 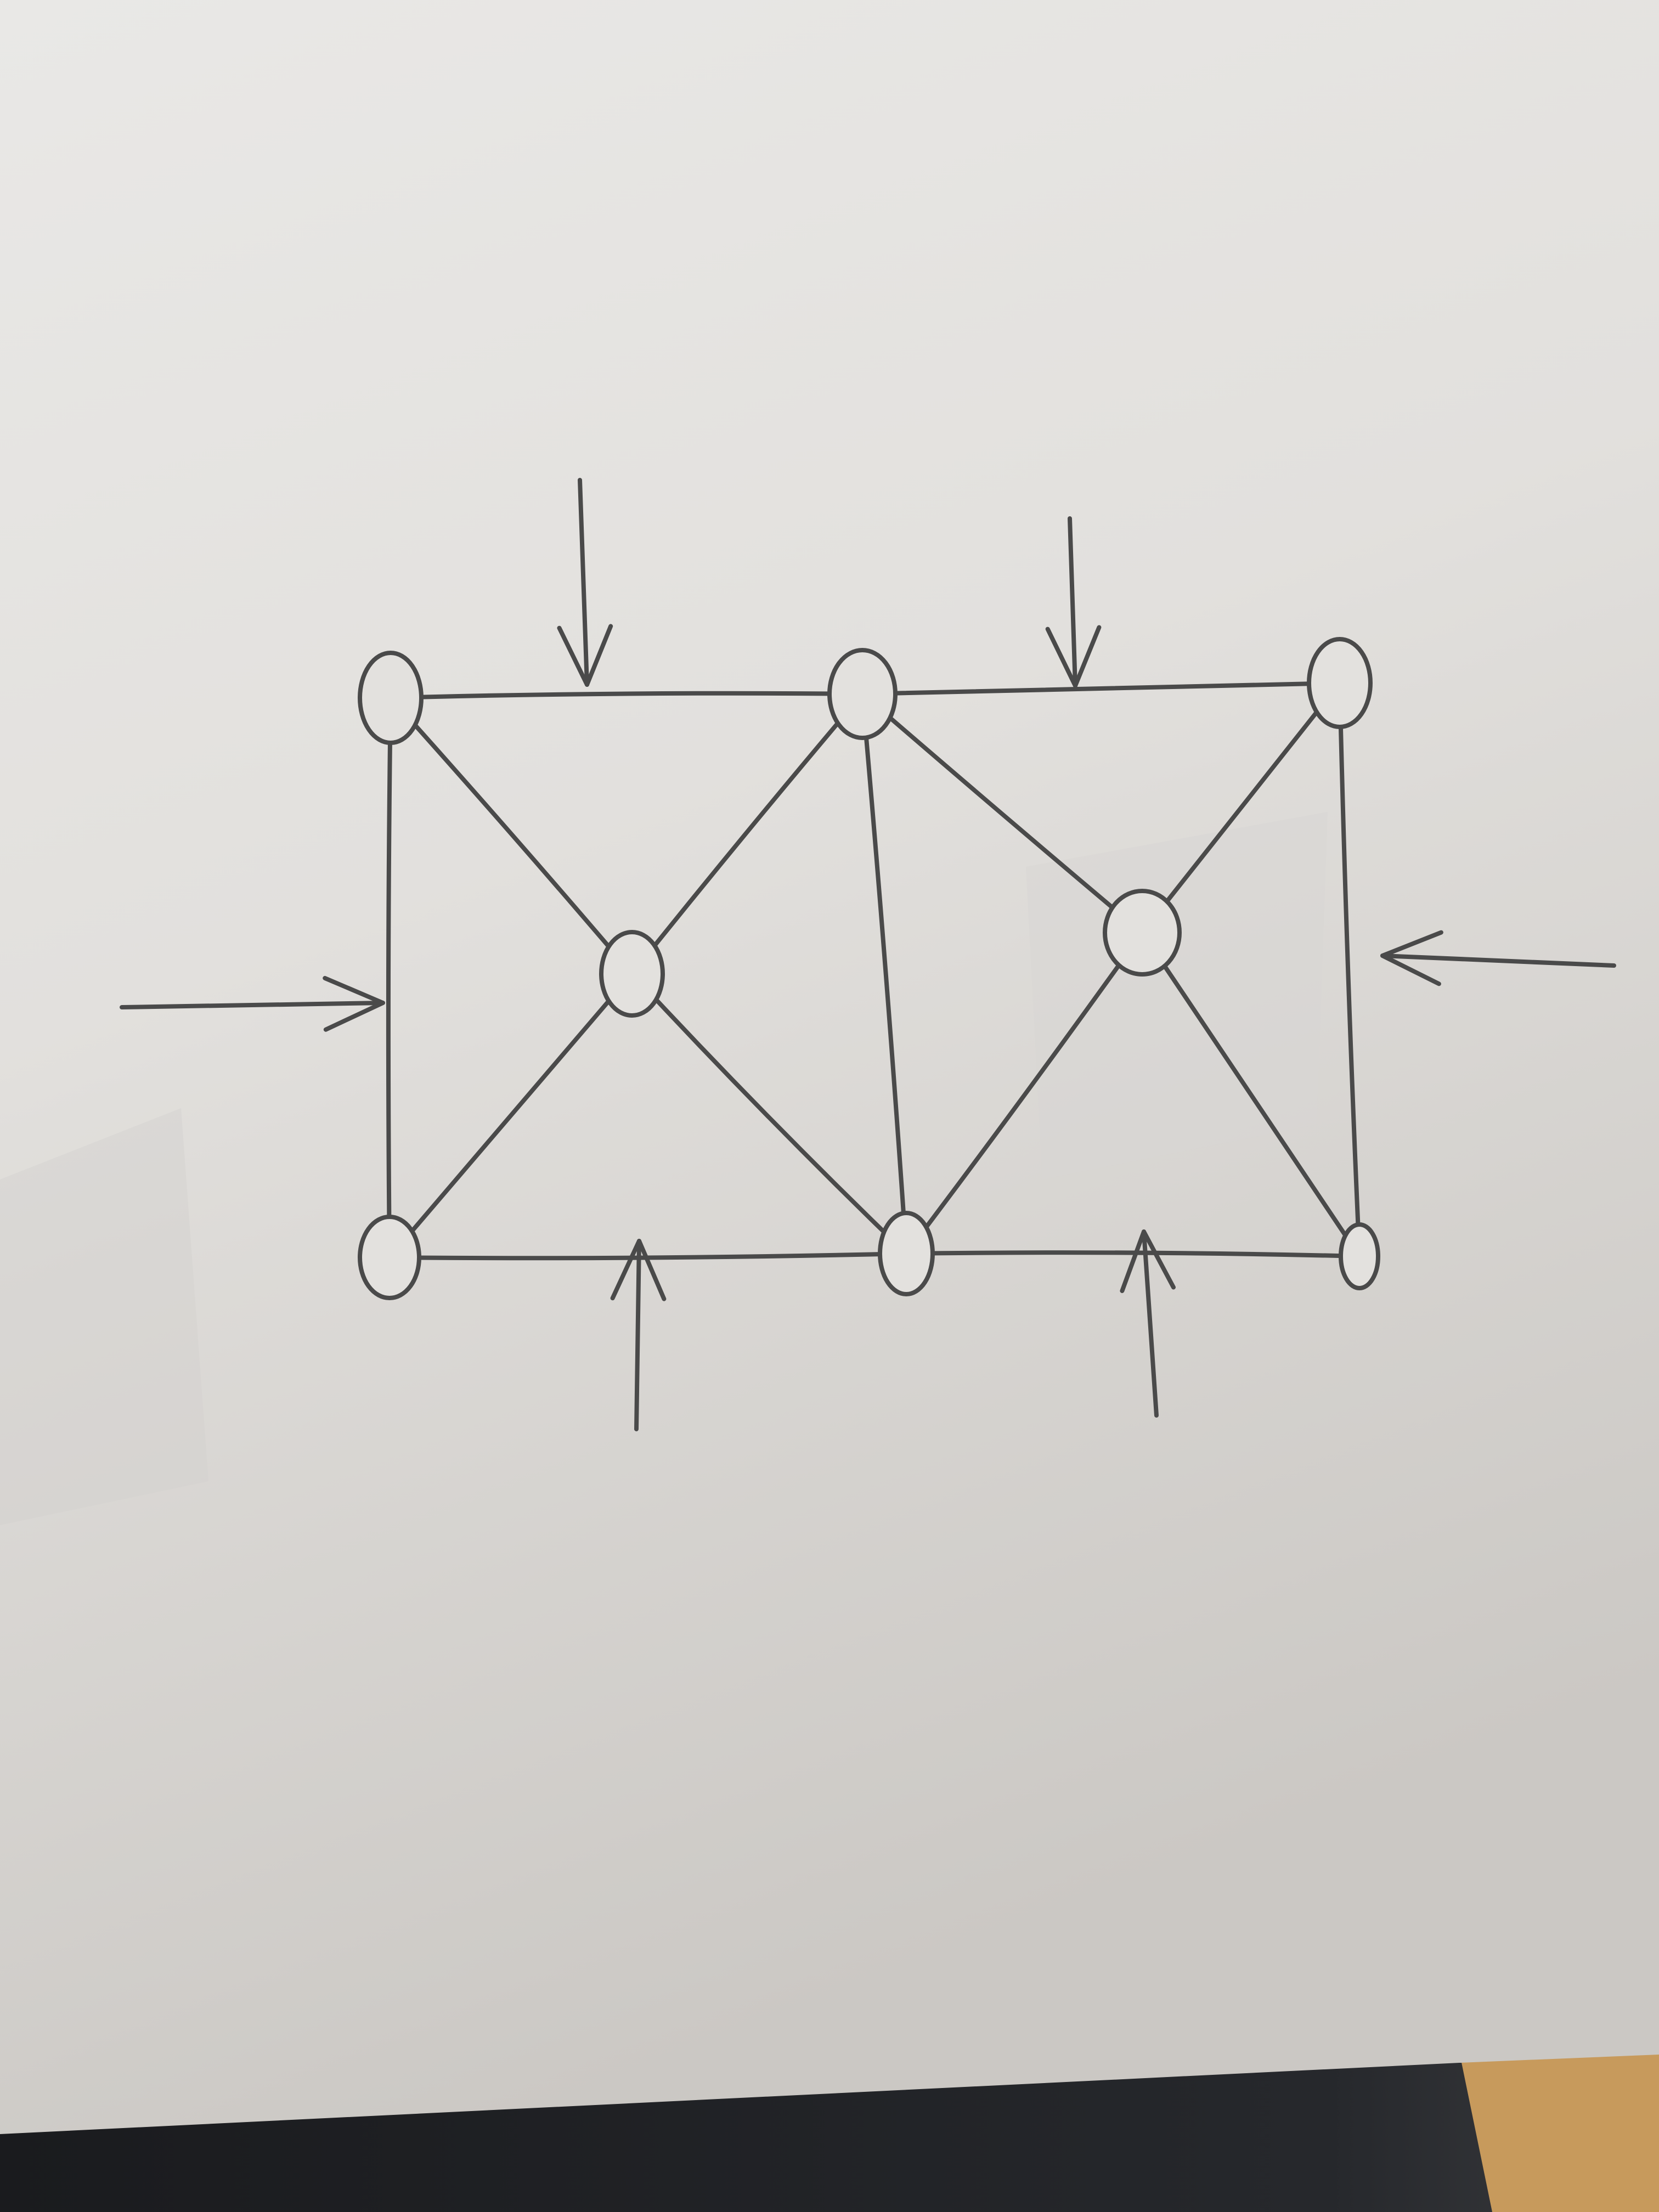 I want to click on node-bottom-mid, so click(x=907, y=1253).